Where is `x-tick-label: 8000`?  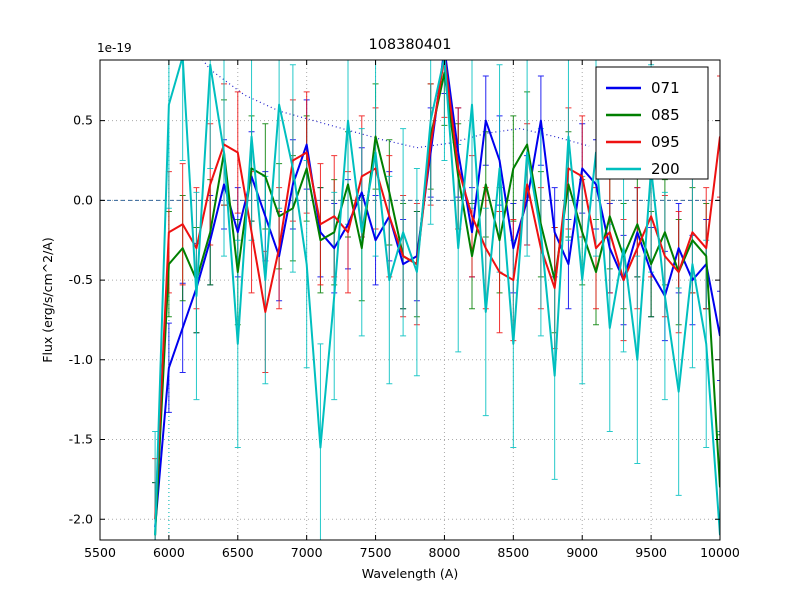
x-tick-label: 8000 is located at coordinates (445, 552).